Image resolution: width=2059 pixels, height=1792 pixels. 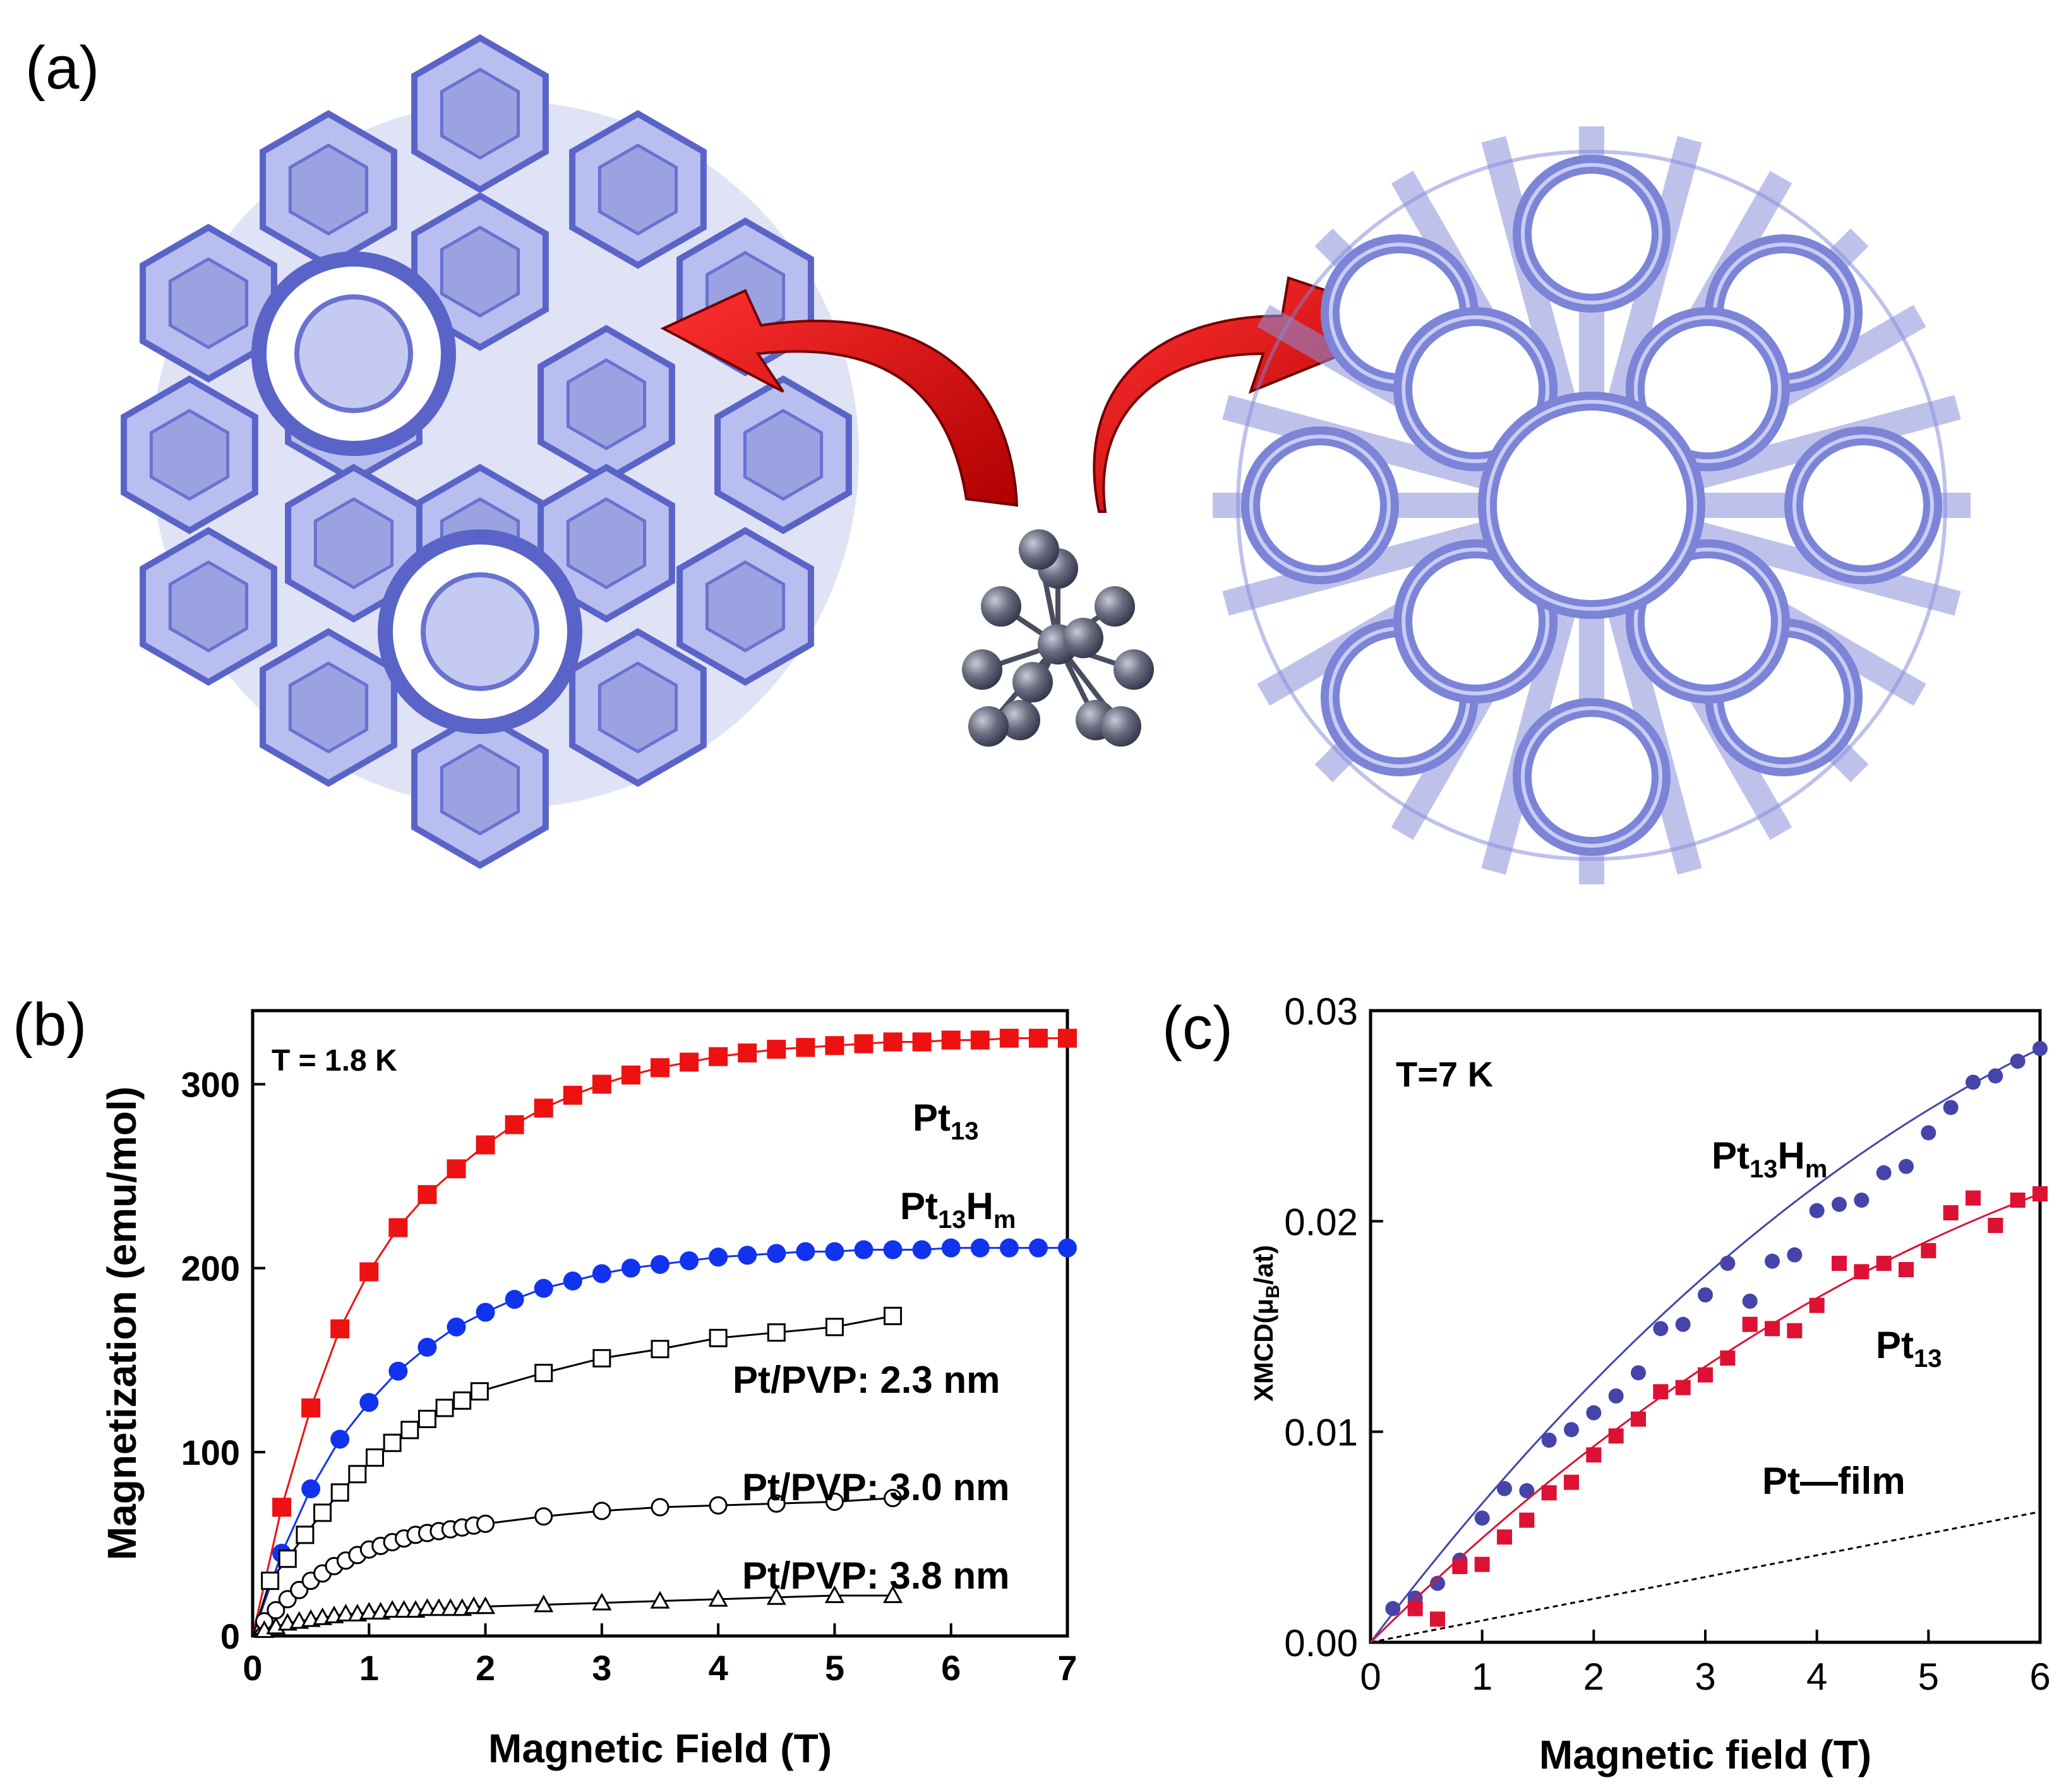 What do you see at coordinates (369, 1668) in the screenshot?
I see `x-tick-label: 1` at bounding box center [369, 1668].